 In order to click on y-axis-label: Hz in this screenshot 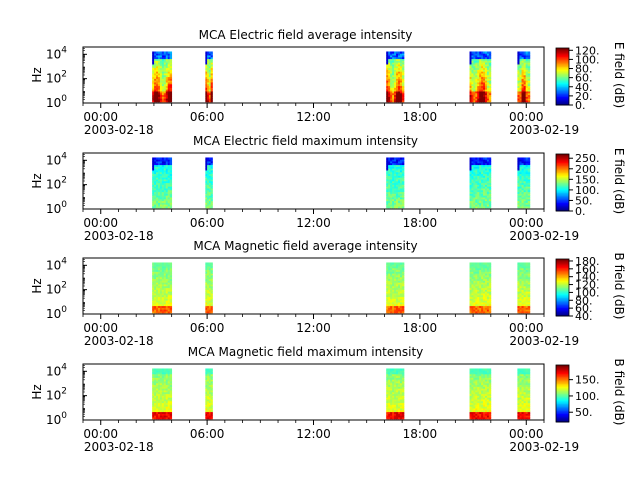, I will do `click(37, 180)`.